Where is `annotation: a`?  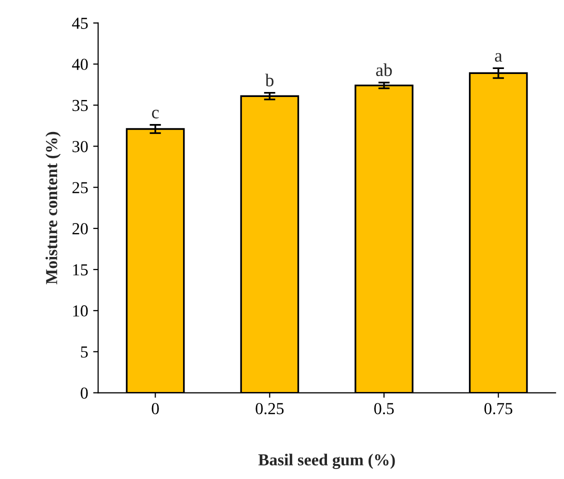
annotation: a is located at coordinates (498, 57).